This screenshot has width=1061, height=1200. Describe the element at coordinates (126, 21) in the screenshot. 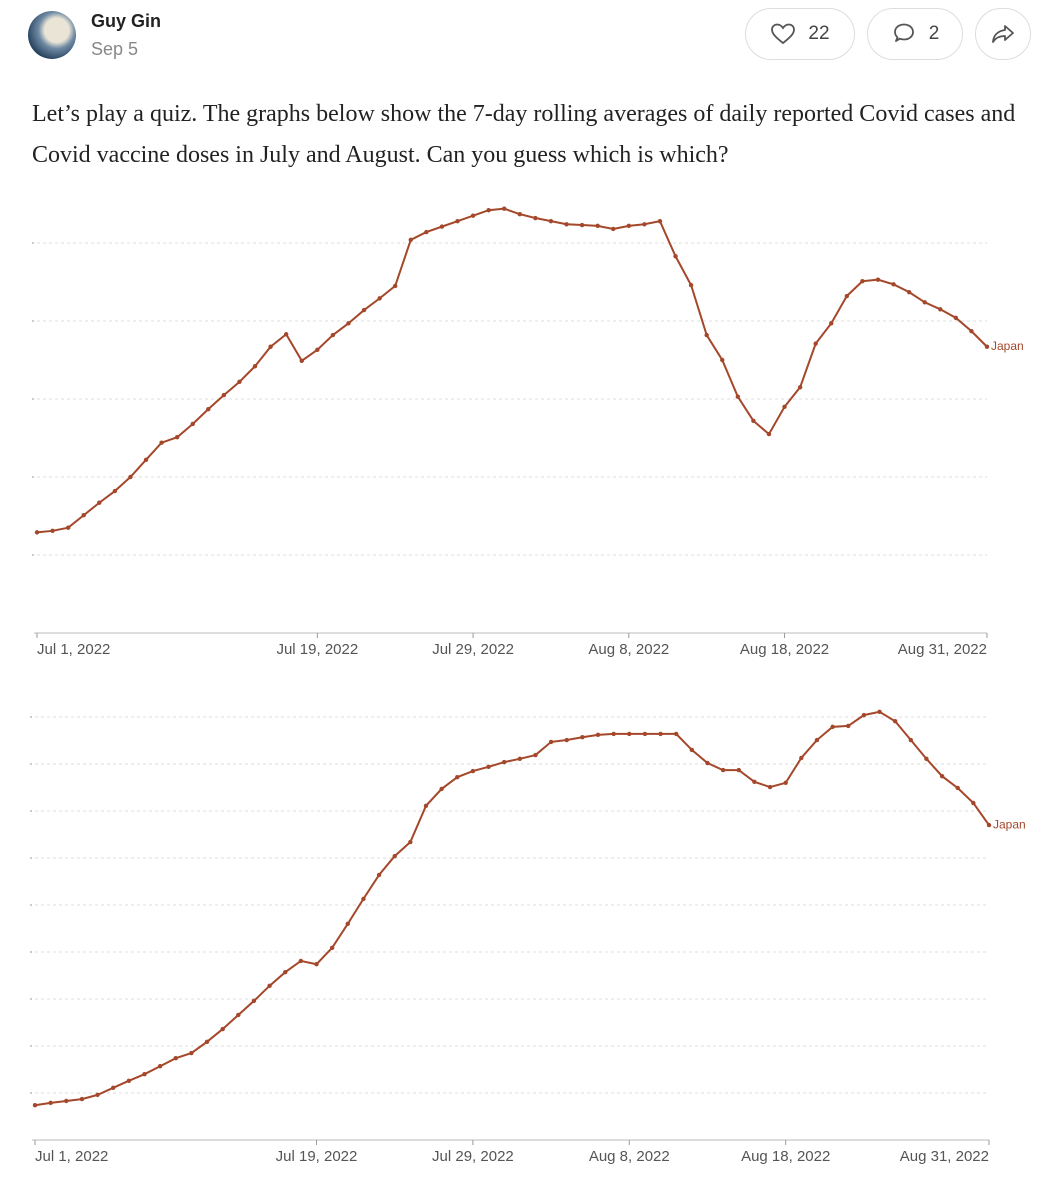

I see `author-name: Guy Gin` at that location.